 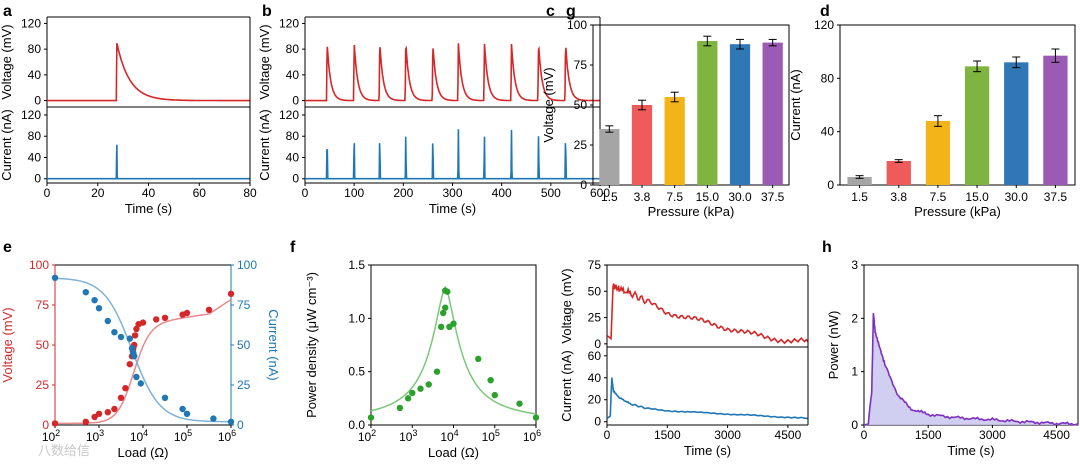 What do you see at coordinates (595, 400) in the screenshot?
I see `y-tick-label: 20` at bounding box center [595, 400].